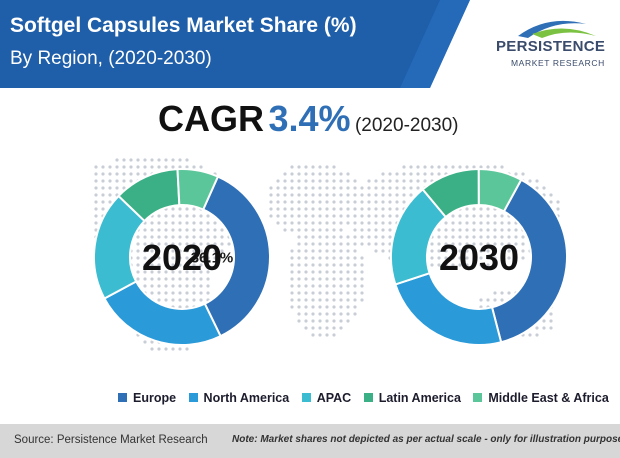 The width and height of the screenshot is (620, 458). I want to click on chart-title: Softgel Capsules Market Share (%), so click(183, 25).